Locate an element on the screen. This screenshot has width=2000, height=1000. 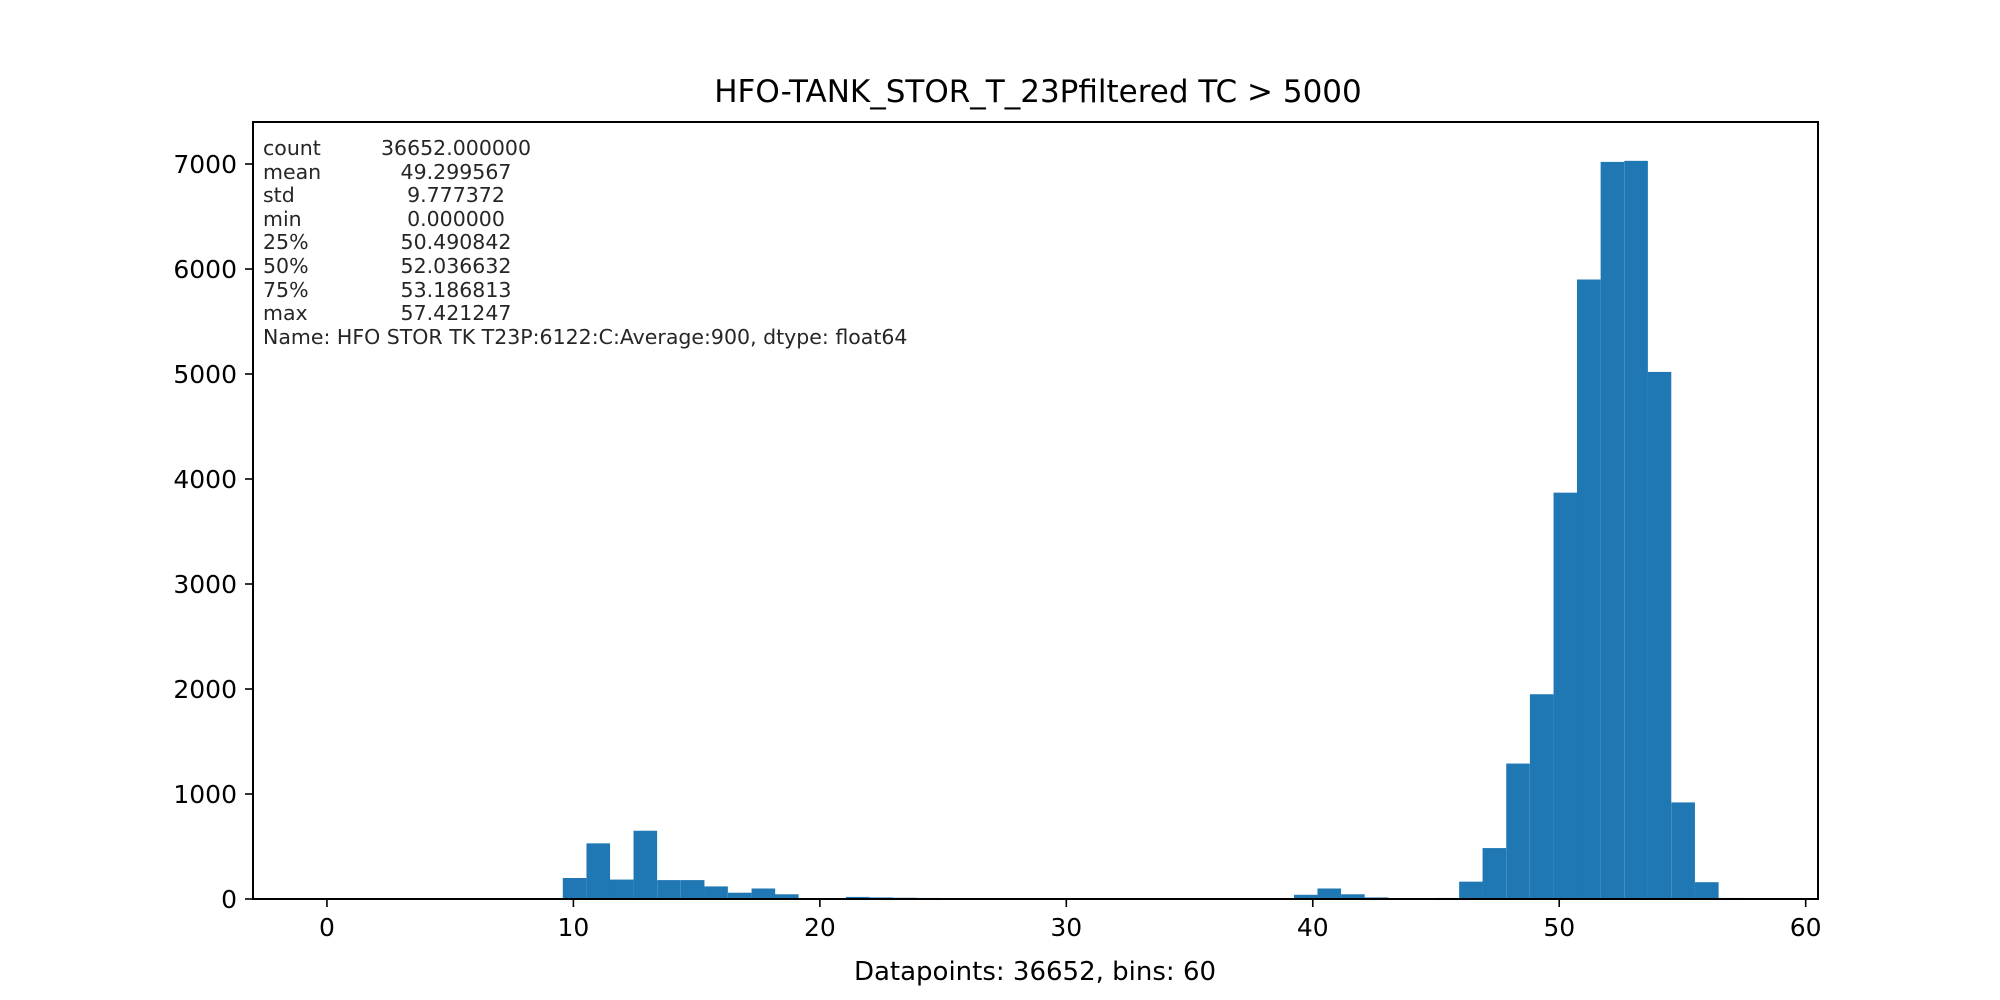
stats-key: count is located at coordinates (292, 148).